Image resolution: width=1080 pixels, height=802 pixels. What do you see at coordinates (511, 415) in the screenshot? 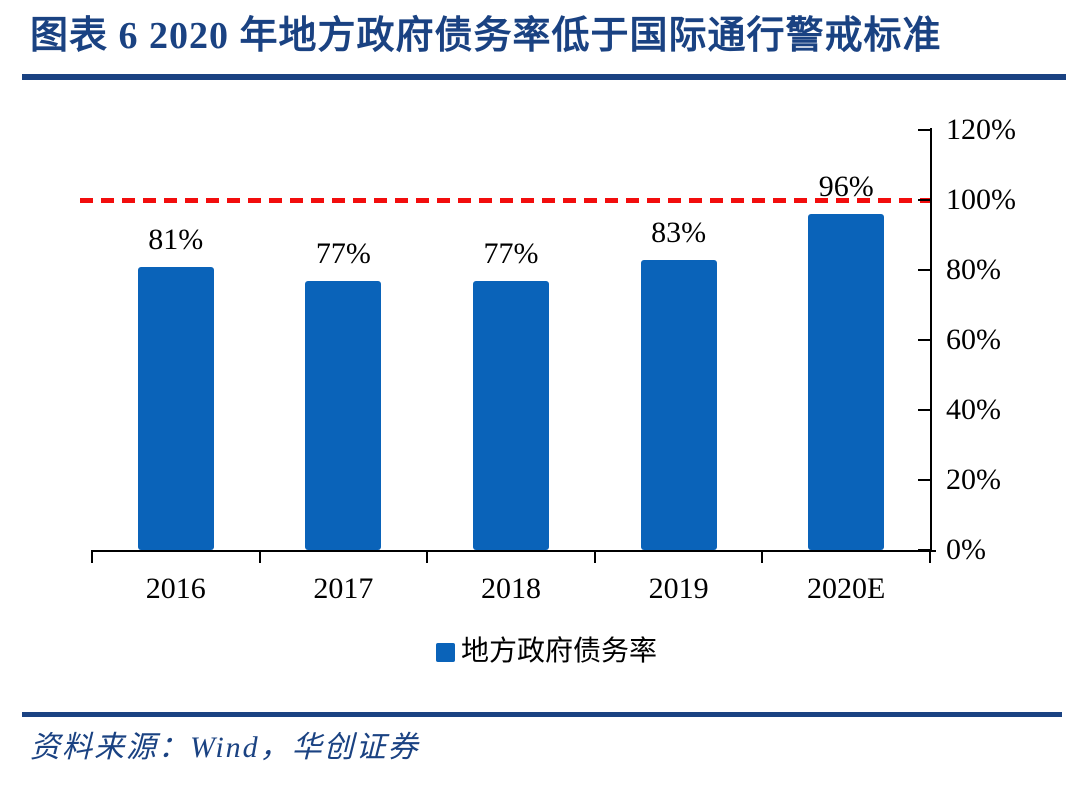
I see `bar-2018` at bounding box center [511, 415].